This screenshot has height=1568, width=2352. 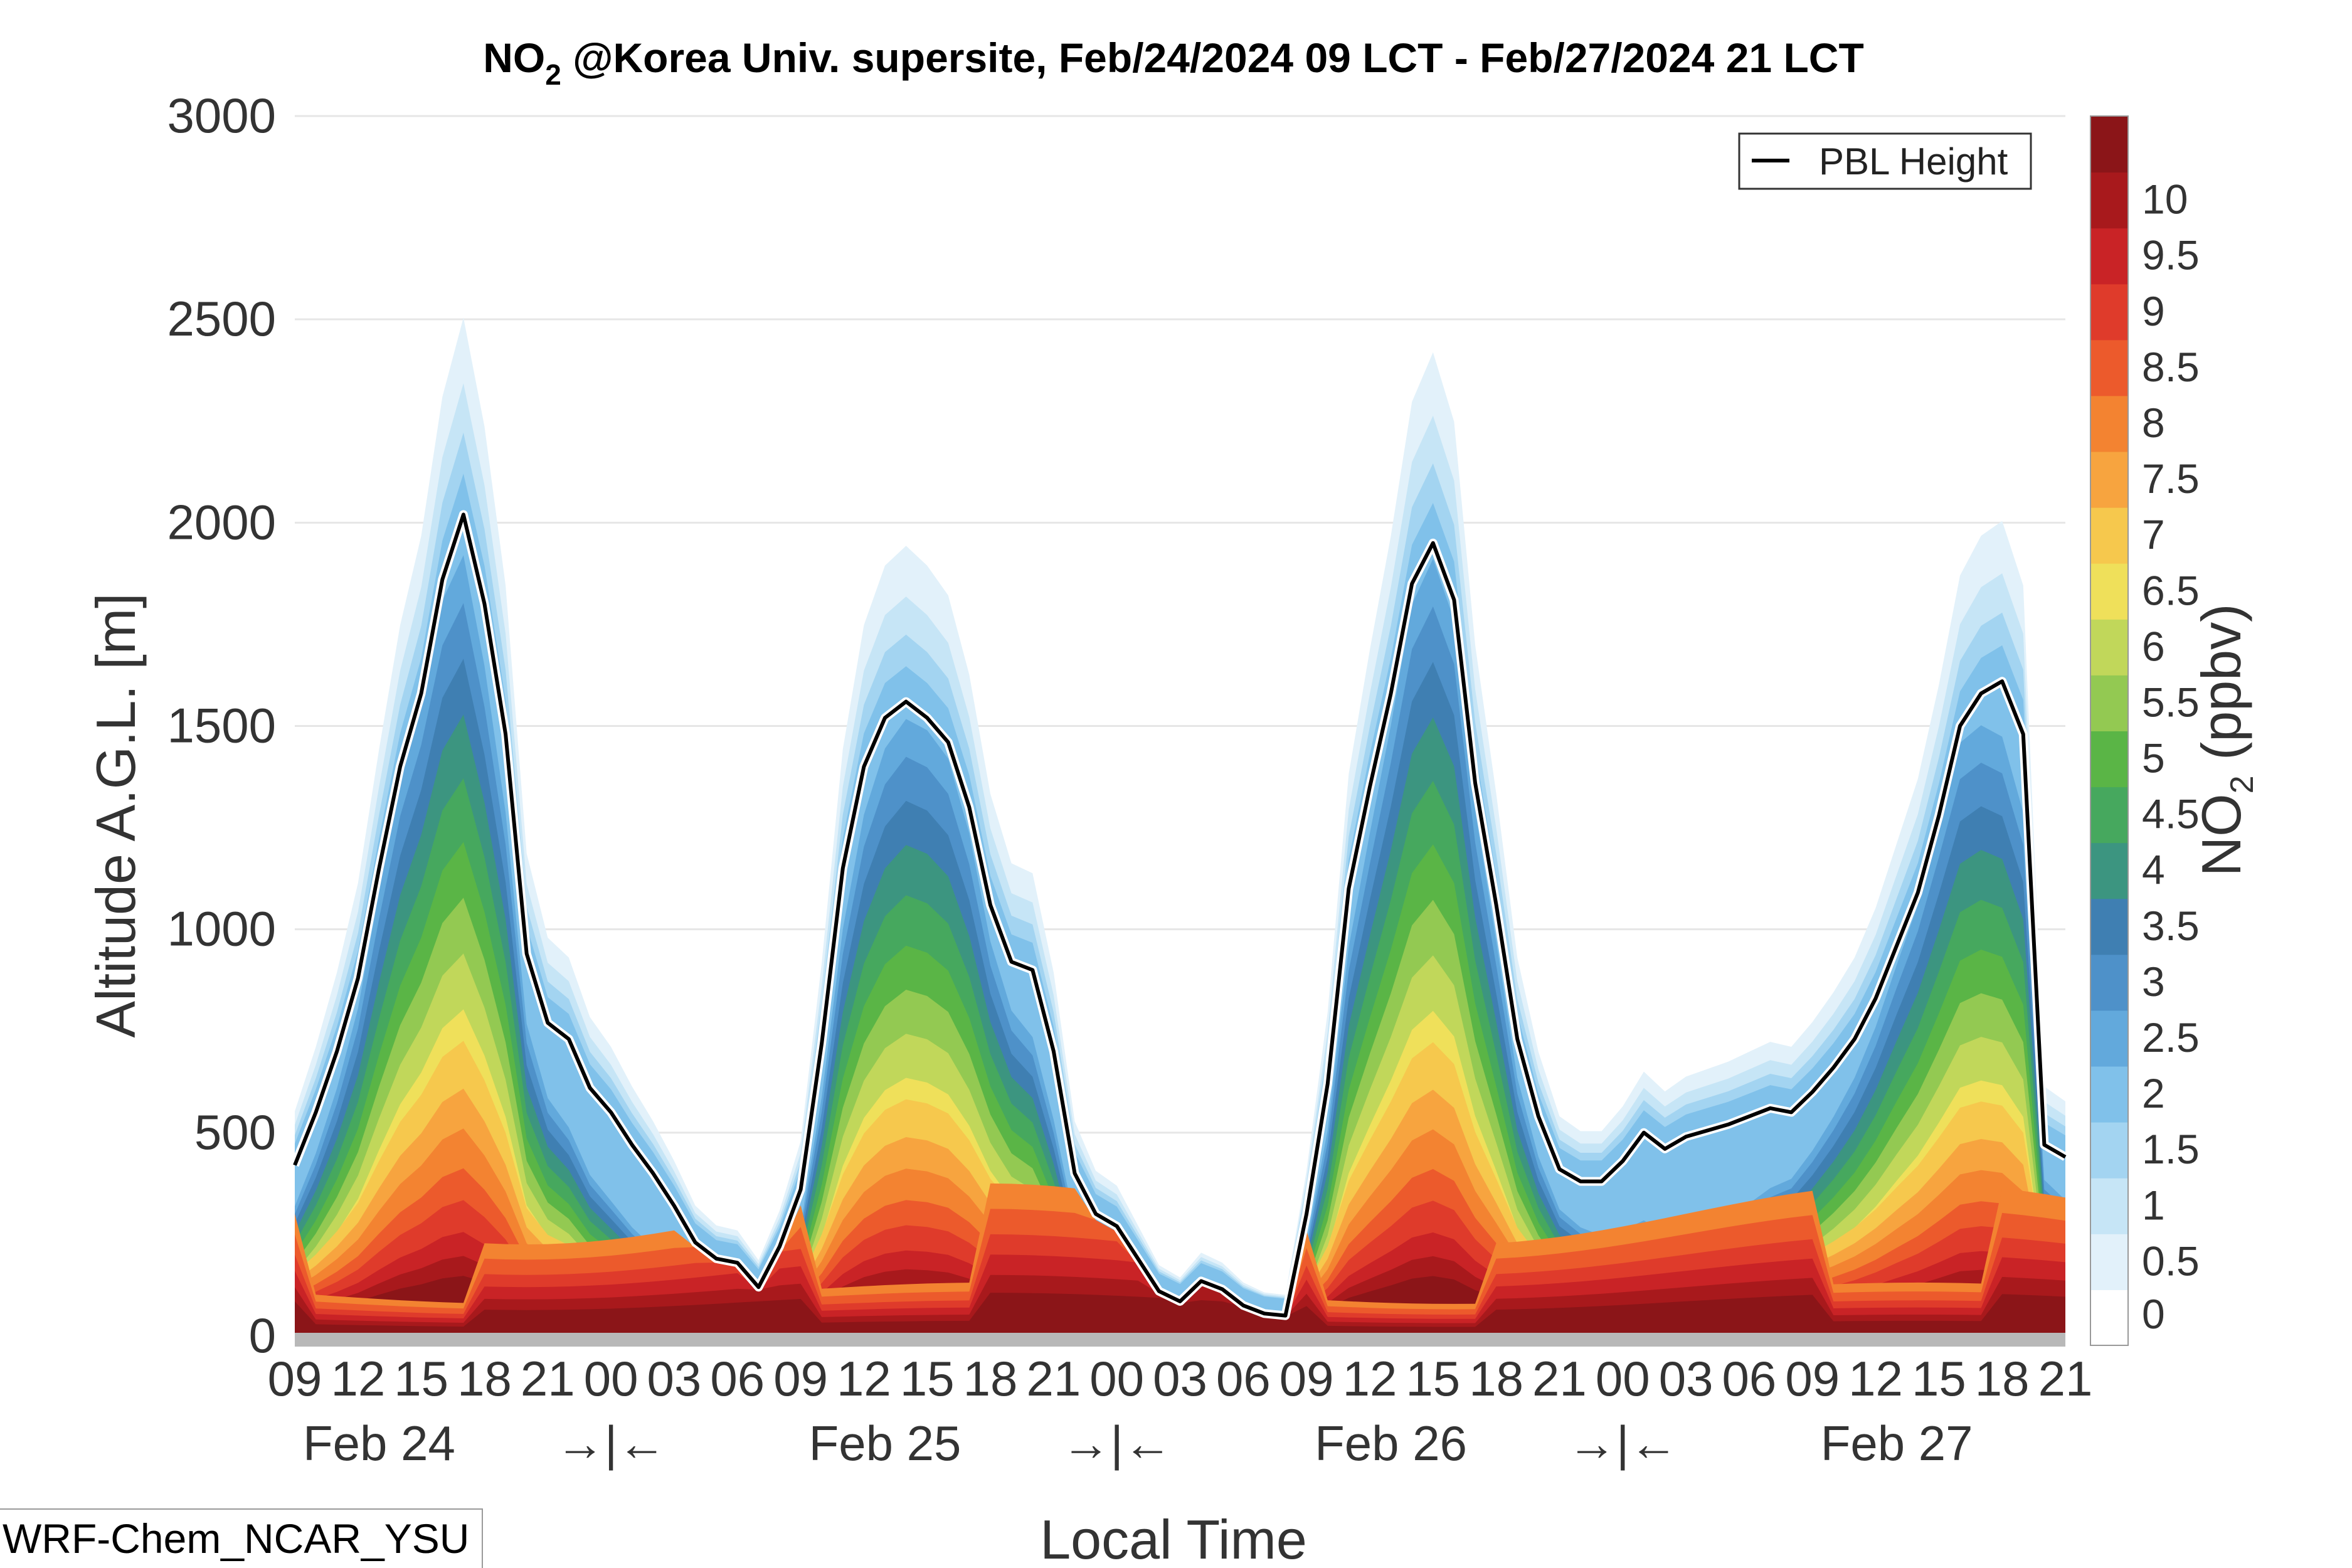 What do you see at coordinates (2153, 758) in the screenshot?
I see `colorbar-tick-label: 5` at bounding box center [2153, 758].